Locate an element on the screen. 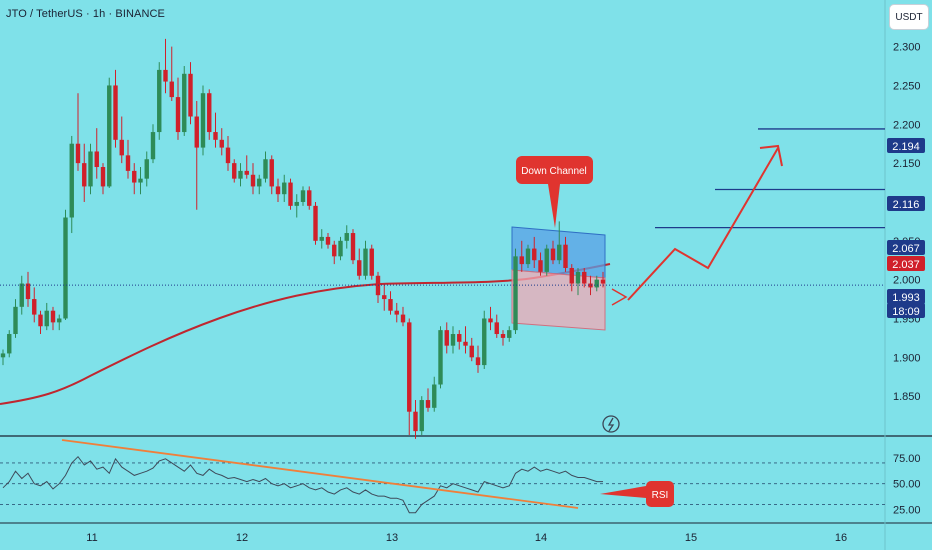 The height and width of the screenshot is (550, 932). projection-arrowhead is located at coordinates (771, 155).